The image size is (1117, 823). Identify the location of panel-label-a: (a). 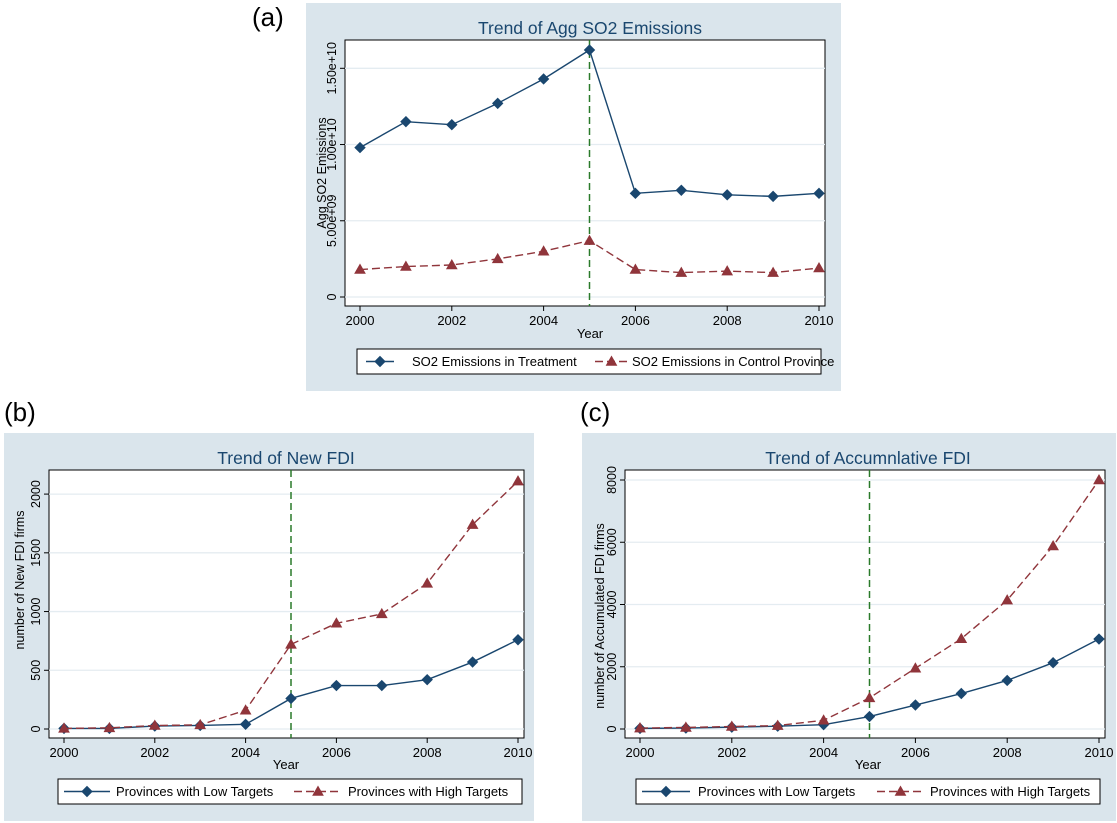
(268, 17).